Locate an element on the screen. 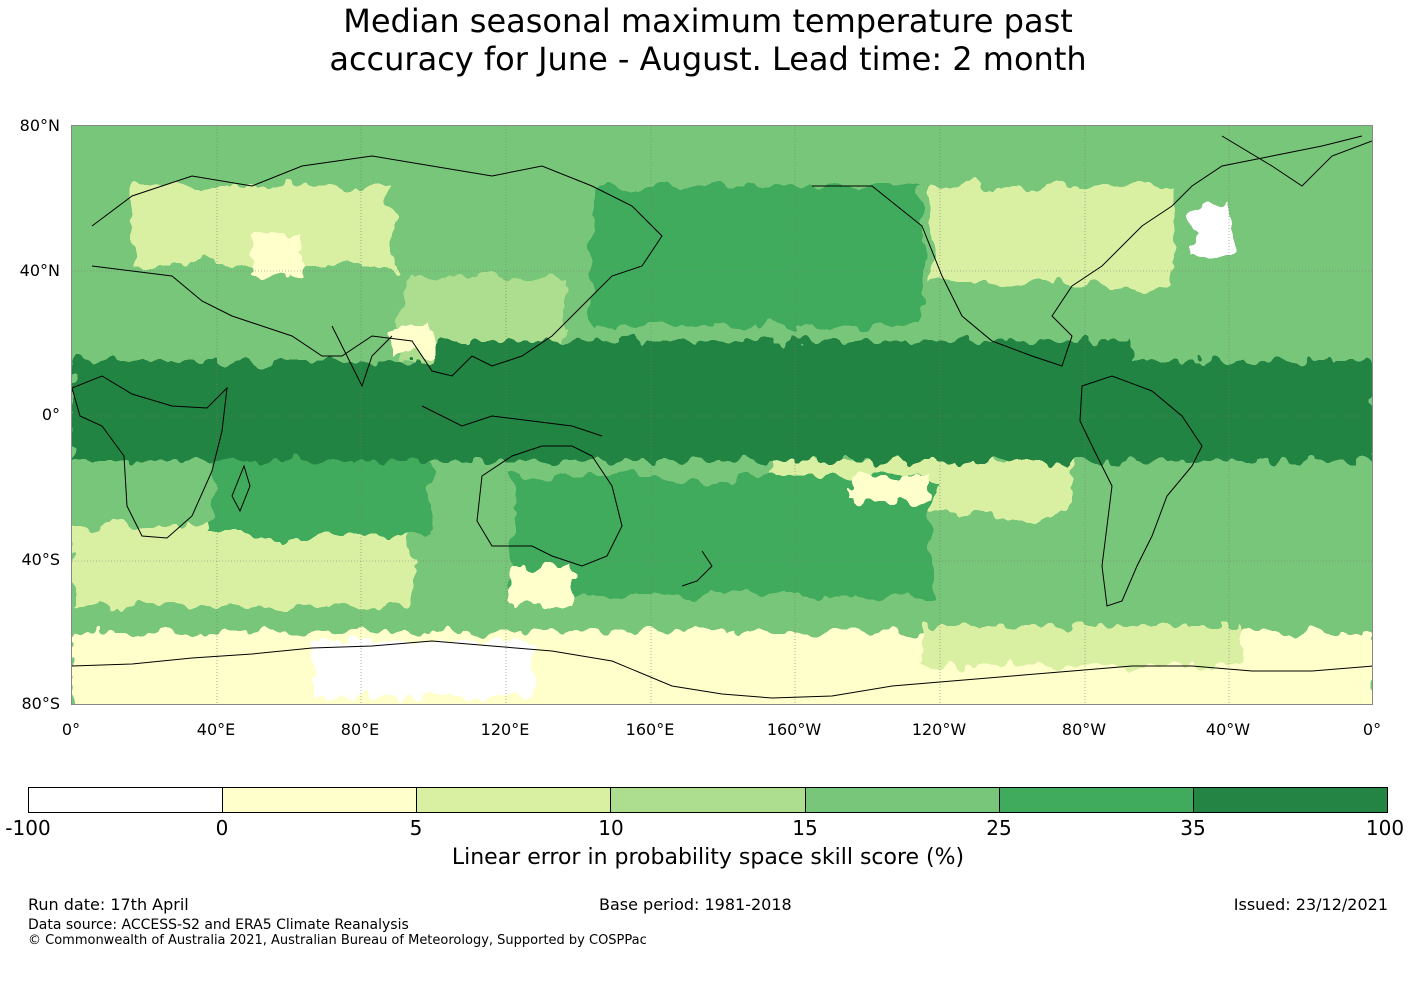  coast-greenland is located at coordinates (1296, 161).